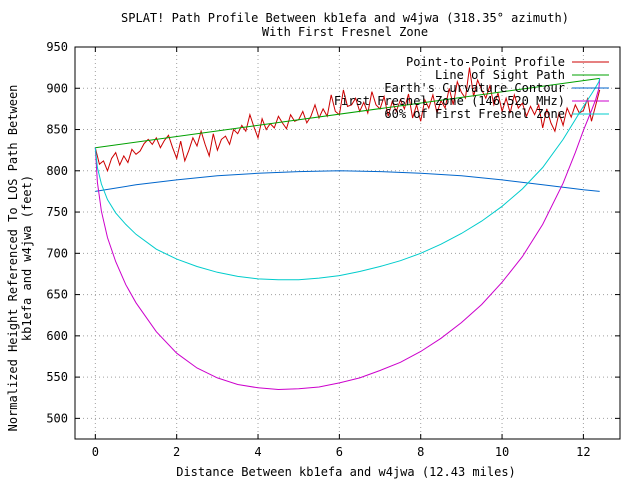 This screenshot has width=640, height=480. I want to click on x-tick-label-0: 0, so click(95, 452).